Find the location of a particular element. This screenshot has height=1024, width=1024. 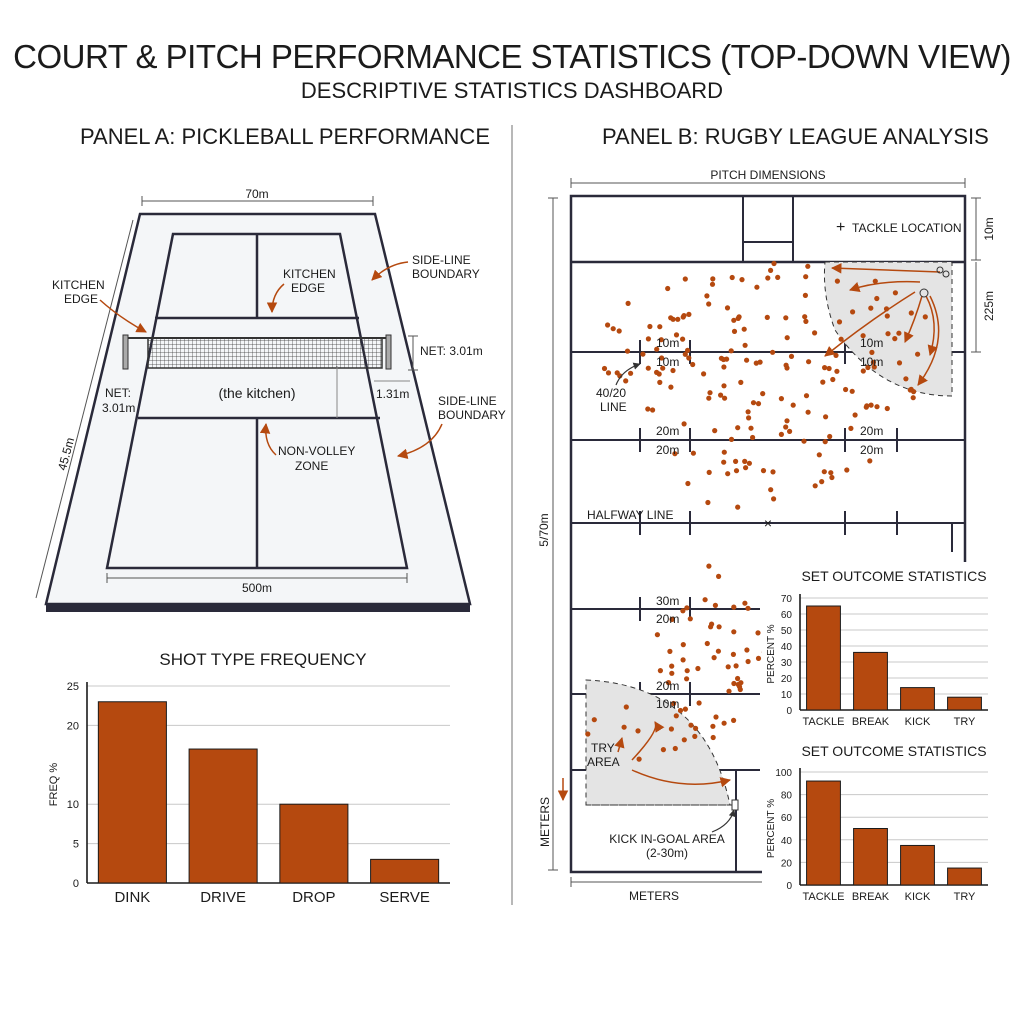

y-tick-label: 5 is located at coordinates (76, 845).